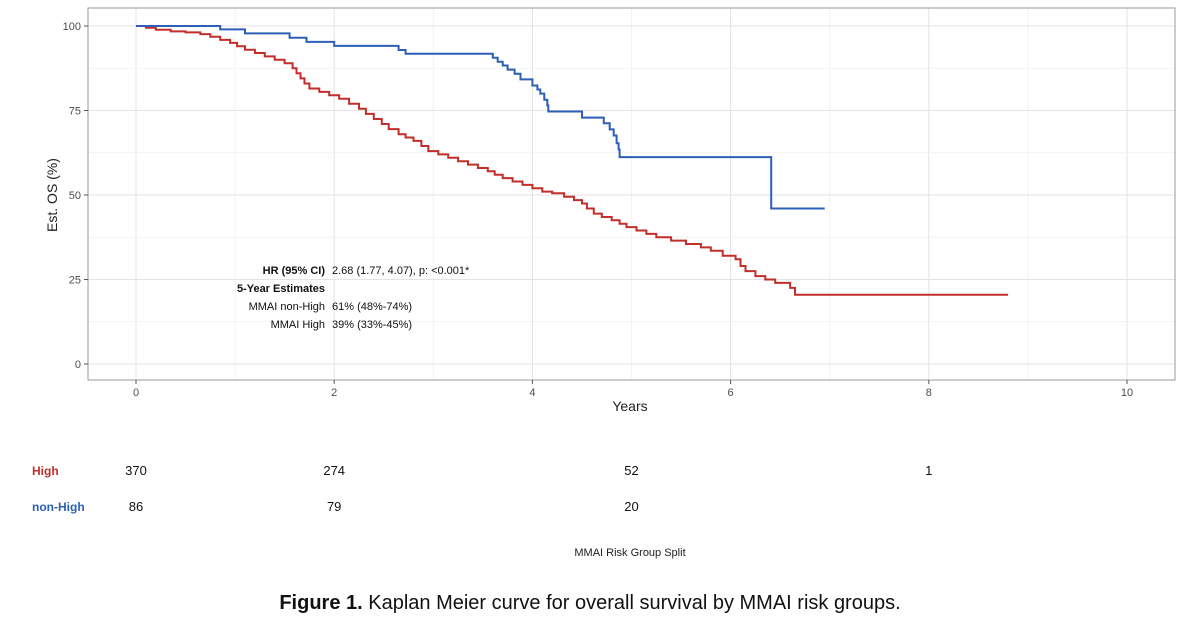 Image resolution: width=1200 pixels, height=625 pixels. Describe the element at coordinates (52, 195) in the screenshot. I see `y-axis-label: Est. OS (%)` at that location.